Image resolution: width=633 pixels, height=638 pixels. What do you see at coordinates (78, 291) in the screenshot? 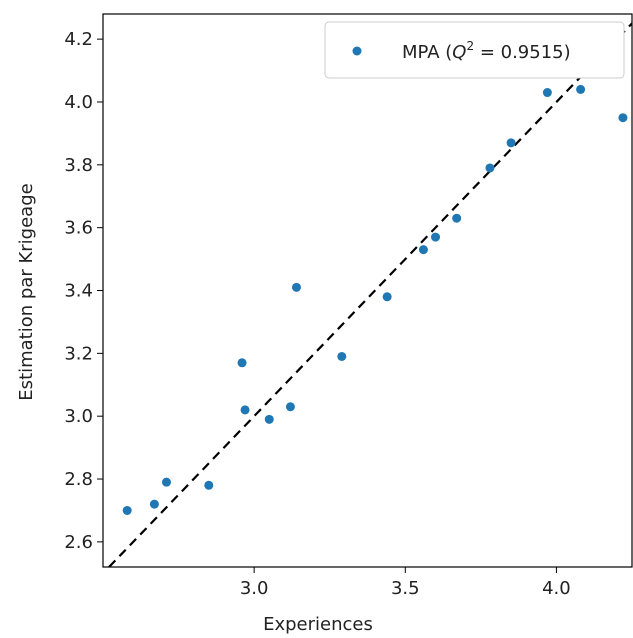
I see `y-tick-label: 3.4` at bounding box center [78, 291].